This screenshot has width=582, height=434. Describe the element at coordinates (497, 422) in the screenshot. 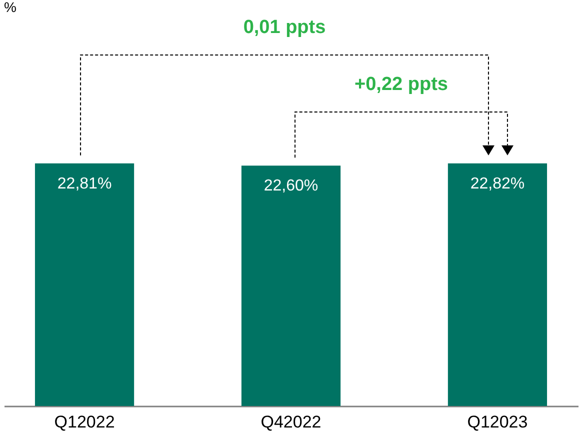

I see `x-tick-label: Q12023` at that location.